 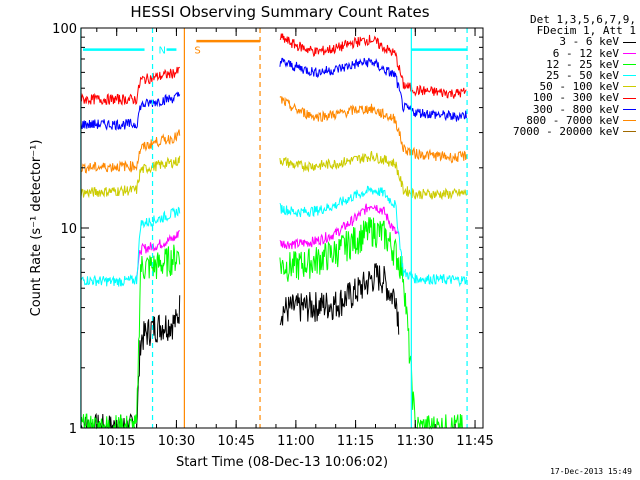 What do you see at coordinates (116, 441) in the screenshot?
I see `x-tick-label-0: 10:15` at bounding box center [116, 441].